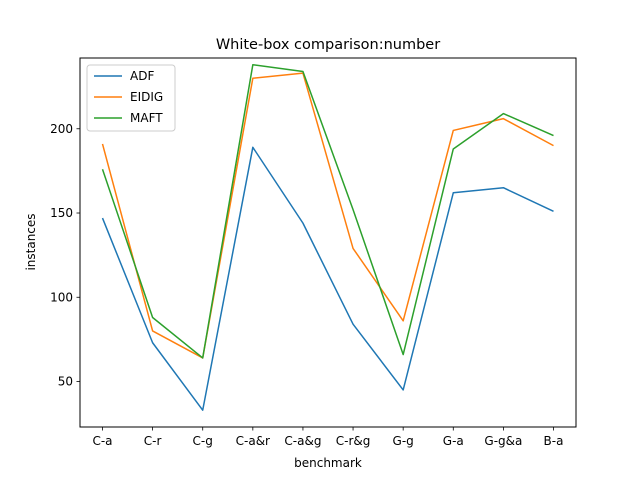 The width and height of the screenshot is (640, 480). Describe the element at coordinates (65, 382) in the screenshot. I see `y-tick-label: 50` at that location.